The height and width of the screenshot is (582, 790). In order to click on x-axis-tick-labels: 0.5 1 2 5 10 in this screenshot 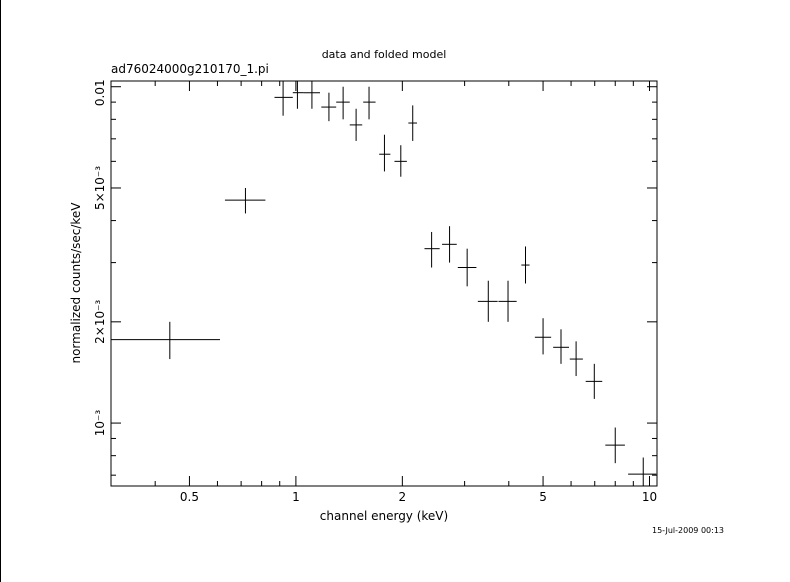, I will do `click(418, 497)`.